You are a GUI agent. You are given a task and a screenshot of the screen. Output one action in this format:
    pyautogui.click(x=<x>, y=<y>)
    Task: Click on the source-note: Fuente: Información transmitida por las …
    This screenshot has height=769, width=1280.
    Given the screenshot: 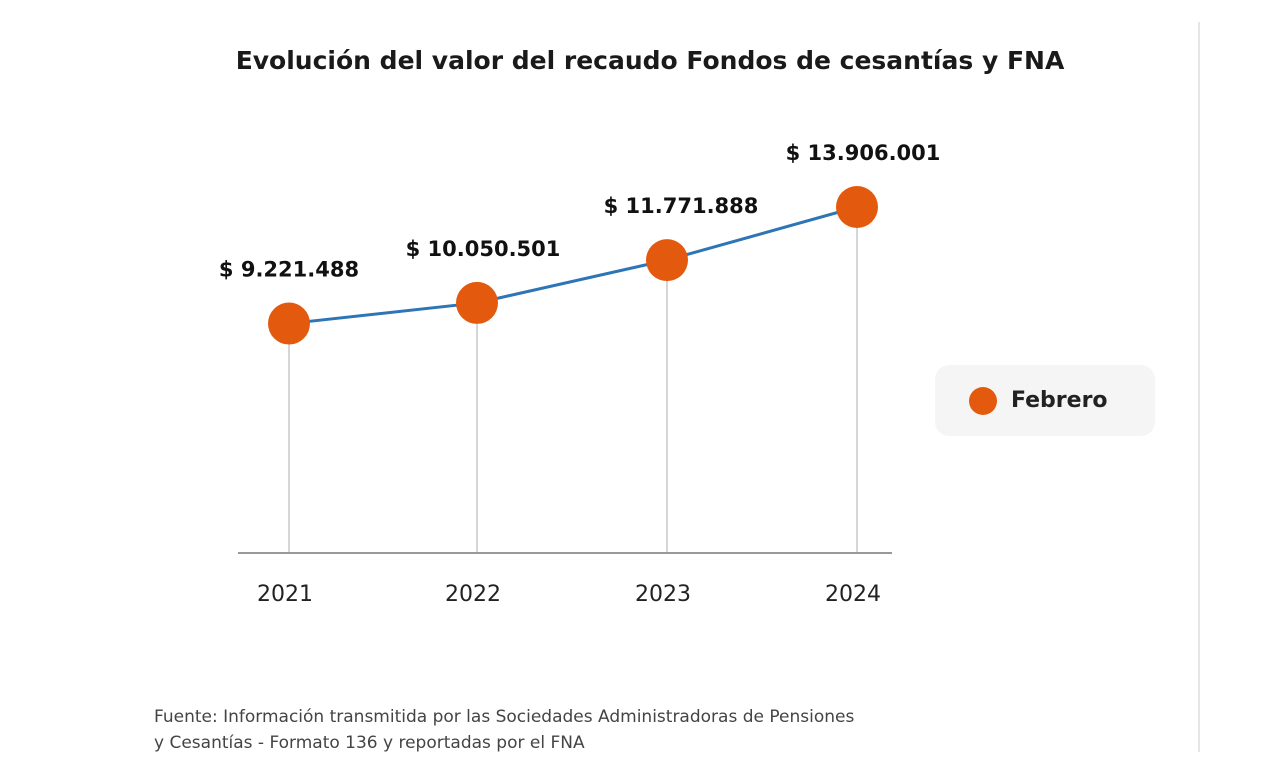 What is the action you would take?
    pyautogui.click(x=554, y=730)
    